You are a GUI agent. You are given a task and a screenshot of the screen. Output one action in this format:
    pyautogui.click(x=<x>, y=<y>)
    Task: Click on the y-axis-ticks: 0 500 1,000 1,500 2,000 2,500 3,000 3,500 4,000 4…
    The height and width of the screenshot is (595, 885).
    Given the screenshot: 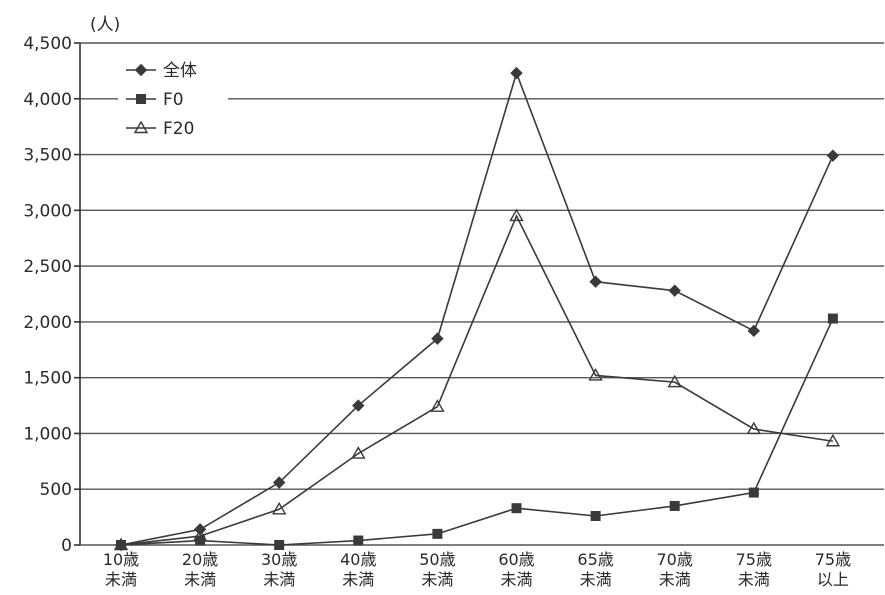 What is the action you would take?
    pyautogui.click(x=52, y=295)
    